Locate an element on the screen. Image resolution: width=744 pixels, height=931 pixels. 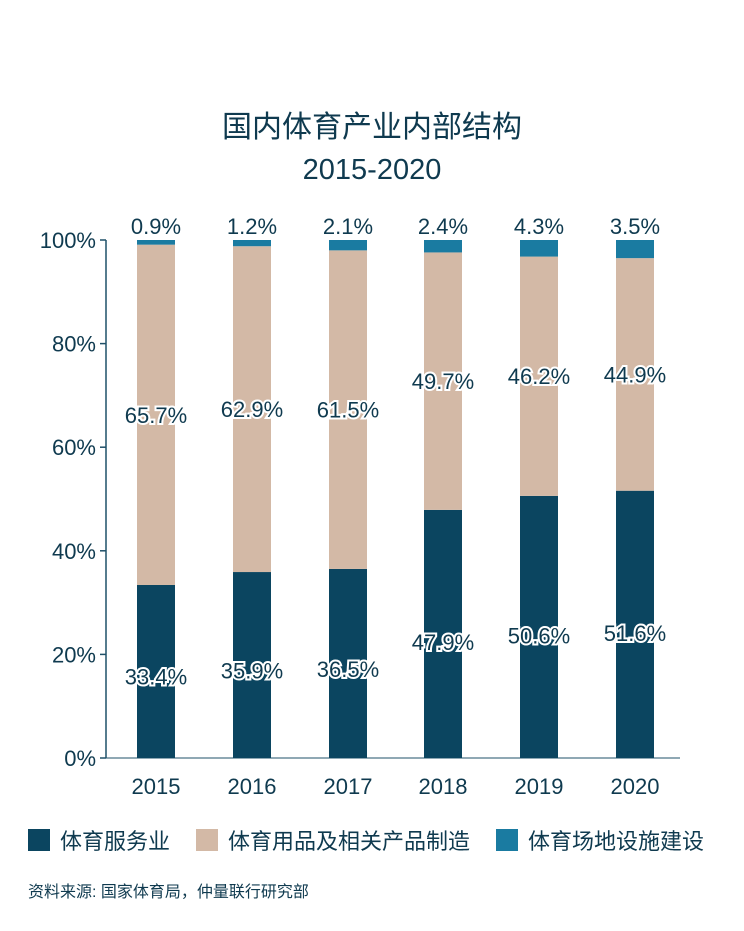
data-label-goods: 61.5% is located at coordinates (348, 410).